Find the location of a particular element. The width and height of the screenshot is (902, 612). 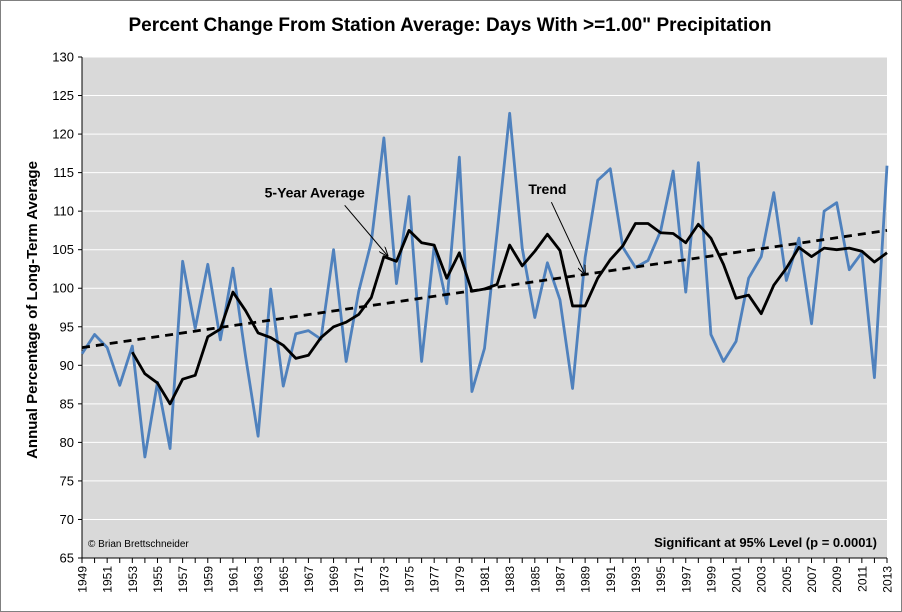

x-tick-label: 1951 is located at coordinates (108, 579).